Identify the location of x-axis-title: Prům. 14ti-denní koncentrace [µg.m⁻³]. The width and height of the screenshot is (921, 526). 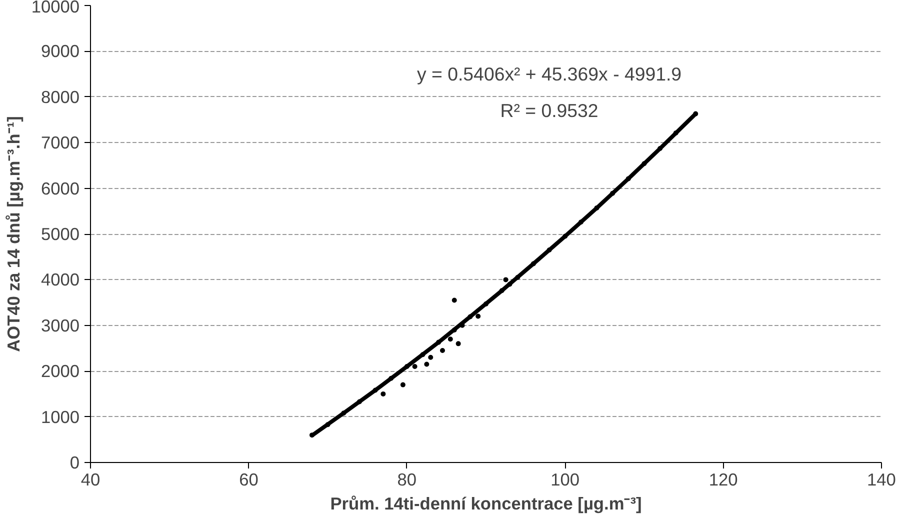
(486, 504).